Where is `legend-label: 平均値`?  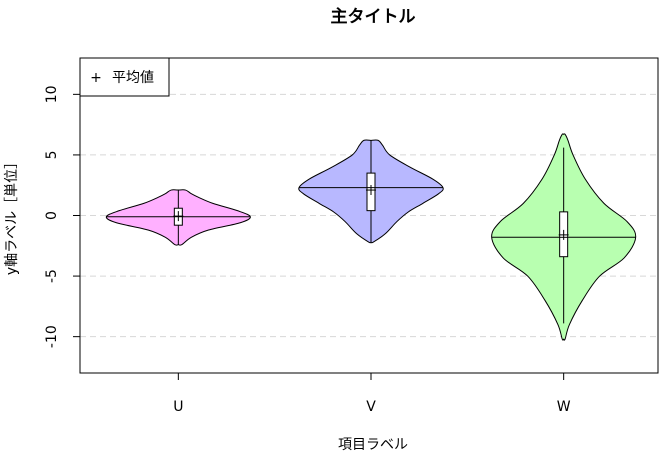 legend-label: 平均値 is located at coordinates (133, 78).